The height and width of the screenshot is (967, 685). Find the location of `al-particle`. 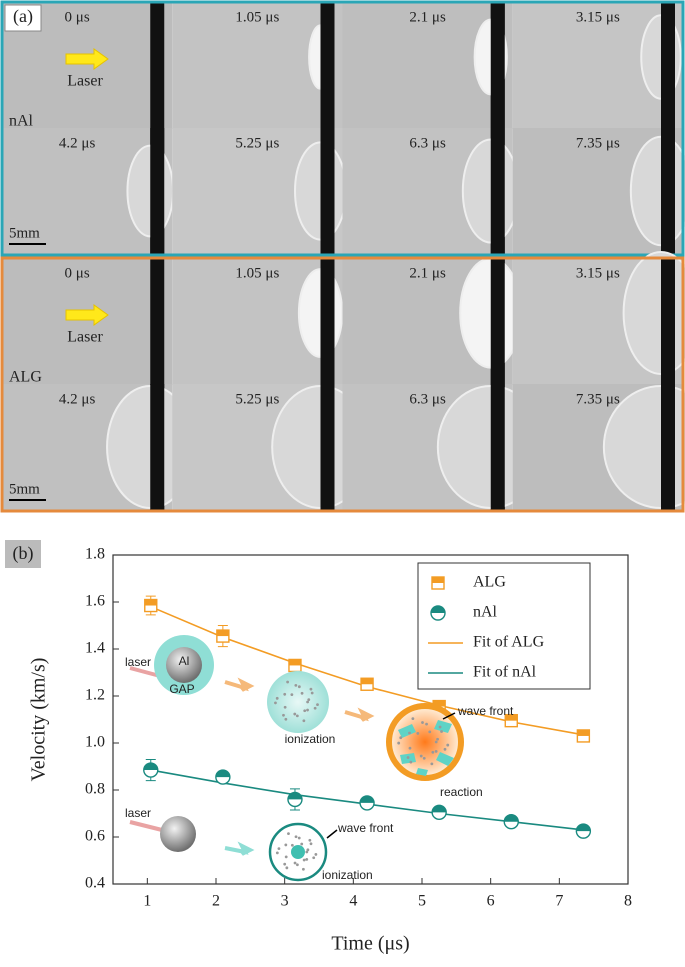

al-particle is located at coordinates (178, 834).